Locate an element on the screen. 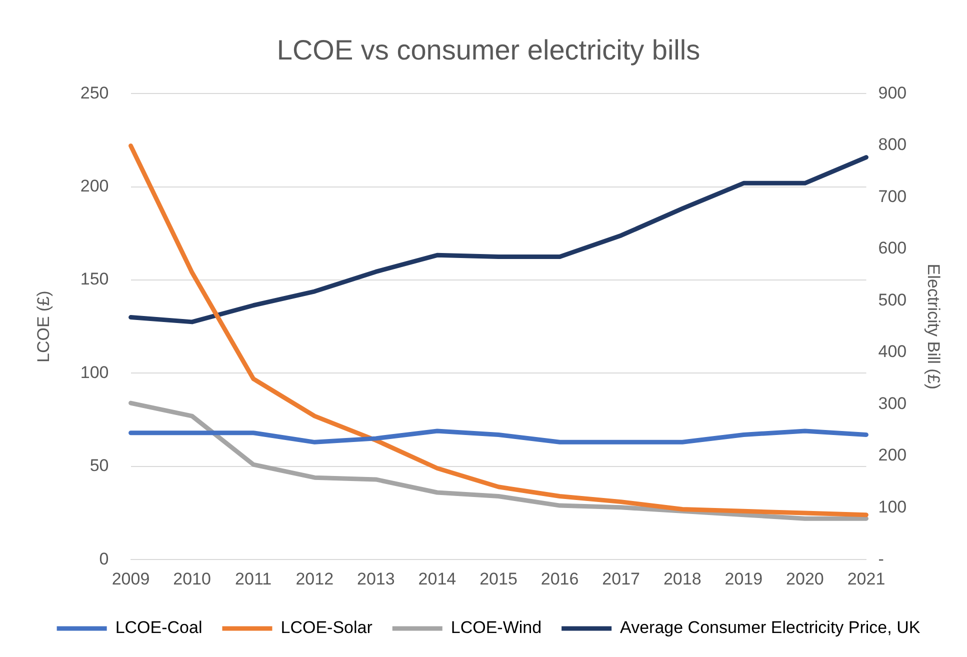 The width and height of the screenshot is (967, 657). y-tick-label: 100 is located at coordinates (94, 372).